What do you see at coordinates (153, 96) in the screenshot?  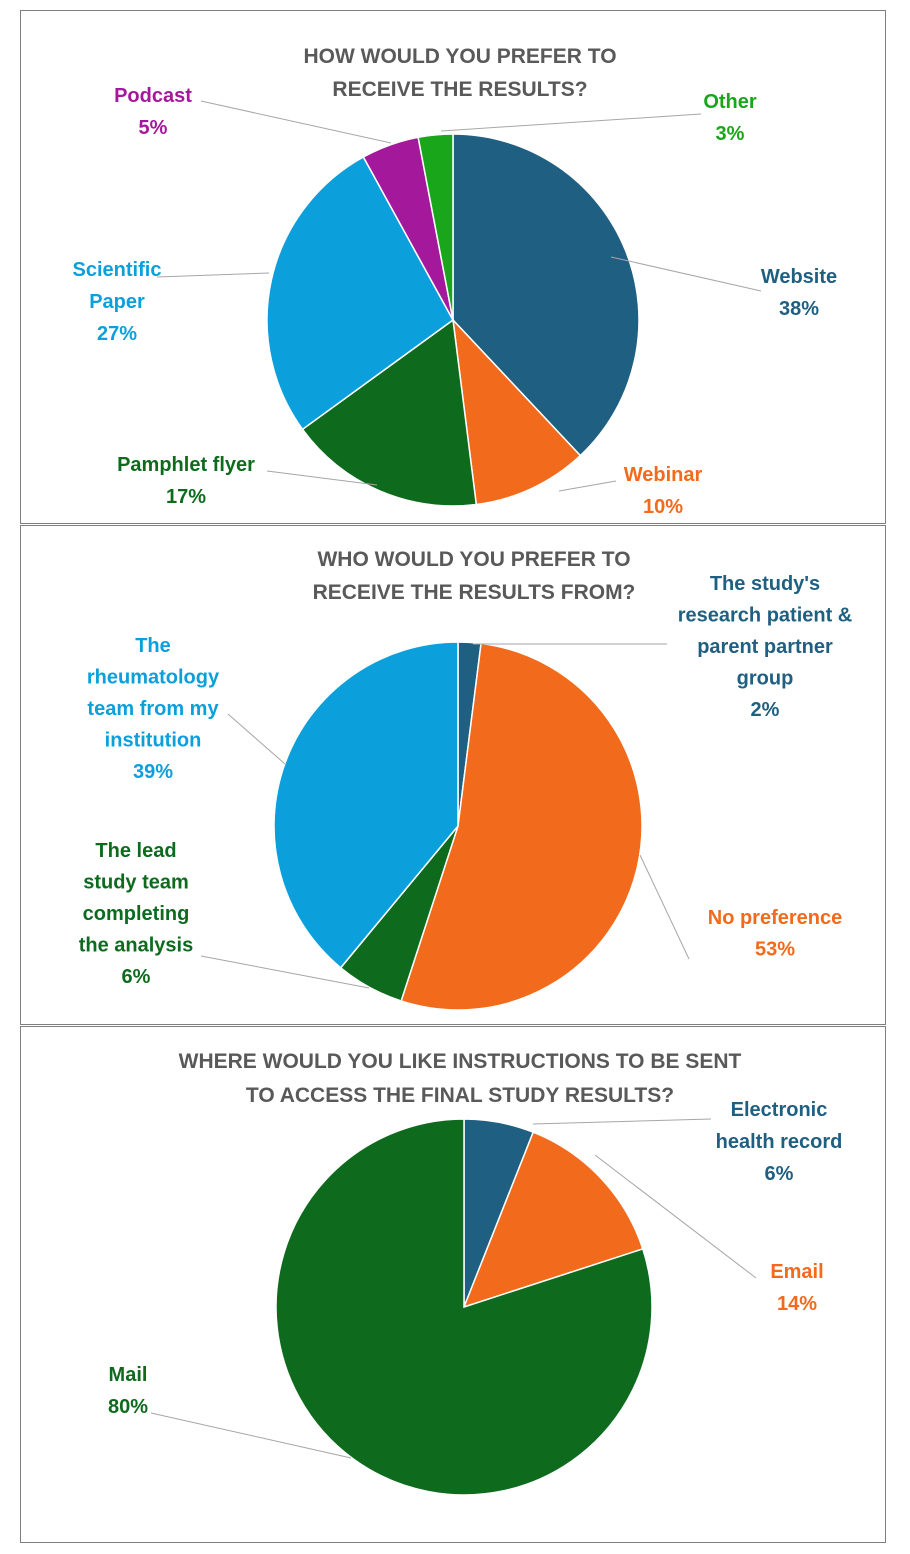 I see `data-label-podcast: Podcast` at bounding box center [153, 96].